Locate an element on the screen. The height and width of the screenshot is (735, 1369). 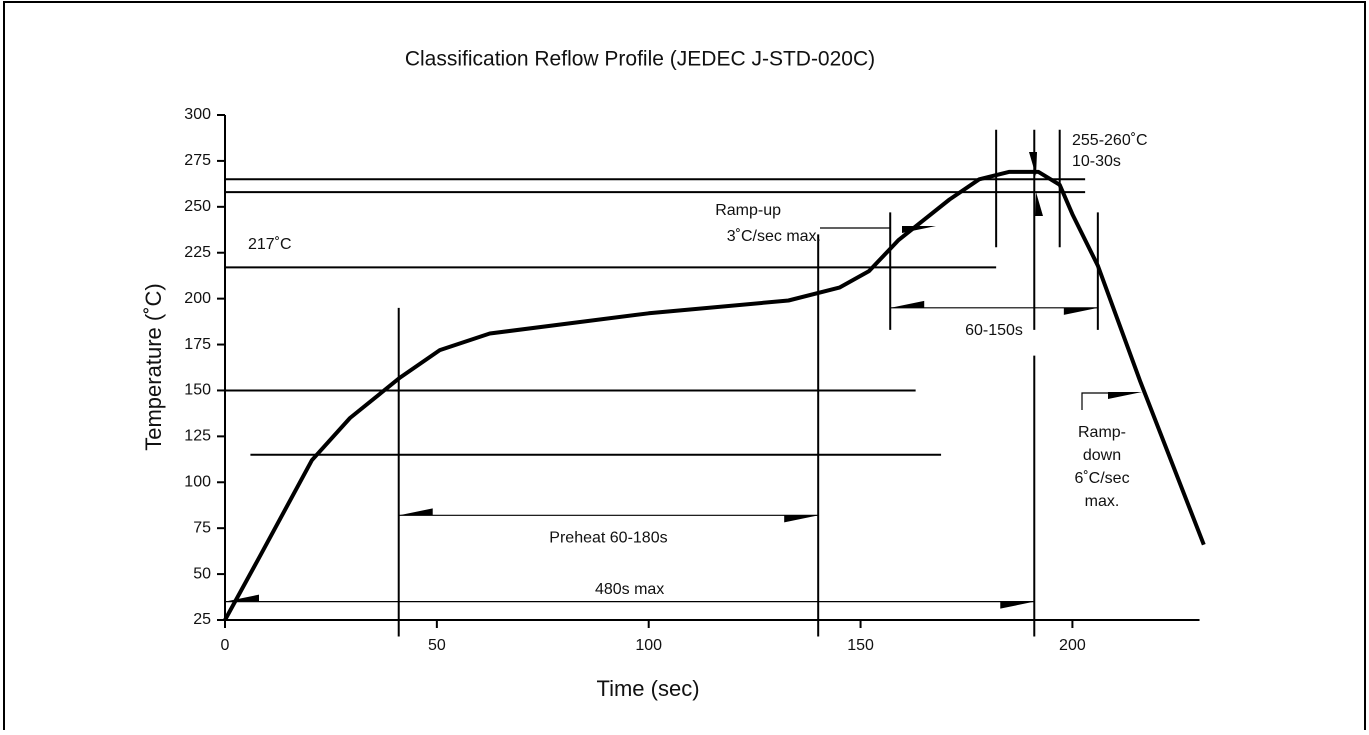
annotation: 3˚C/sec max. is located at coordinates (774, 236).